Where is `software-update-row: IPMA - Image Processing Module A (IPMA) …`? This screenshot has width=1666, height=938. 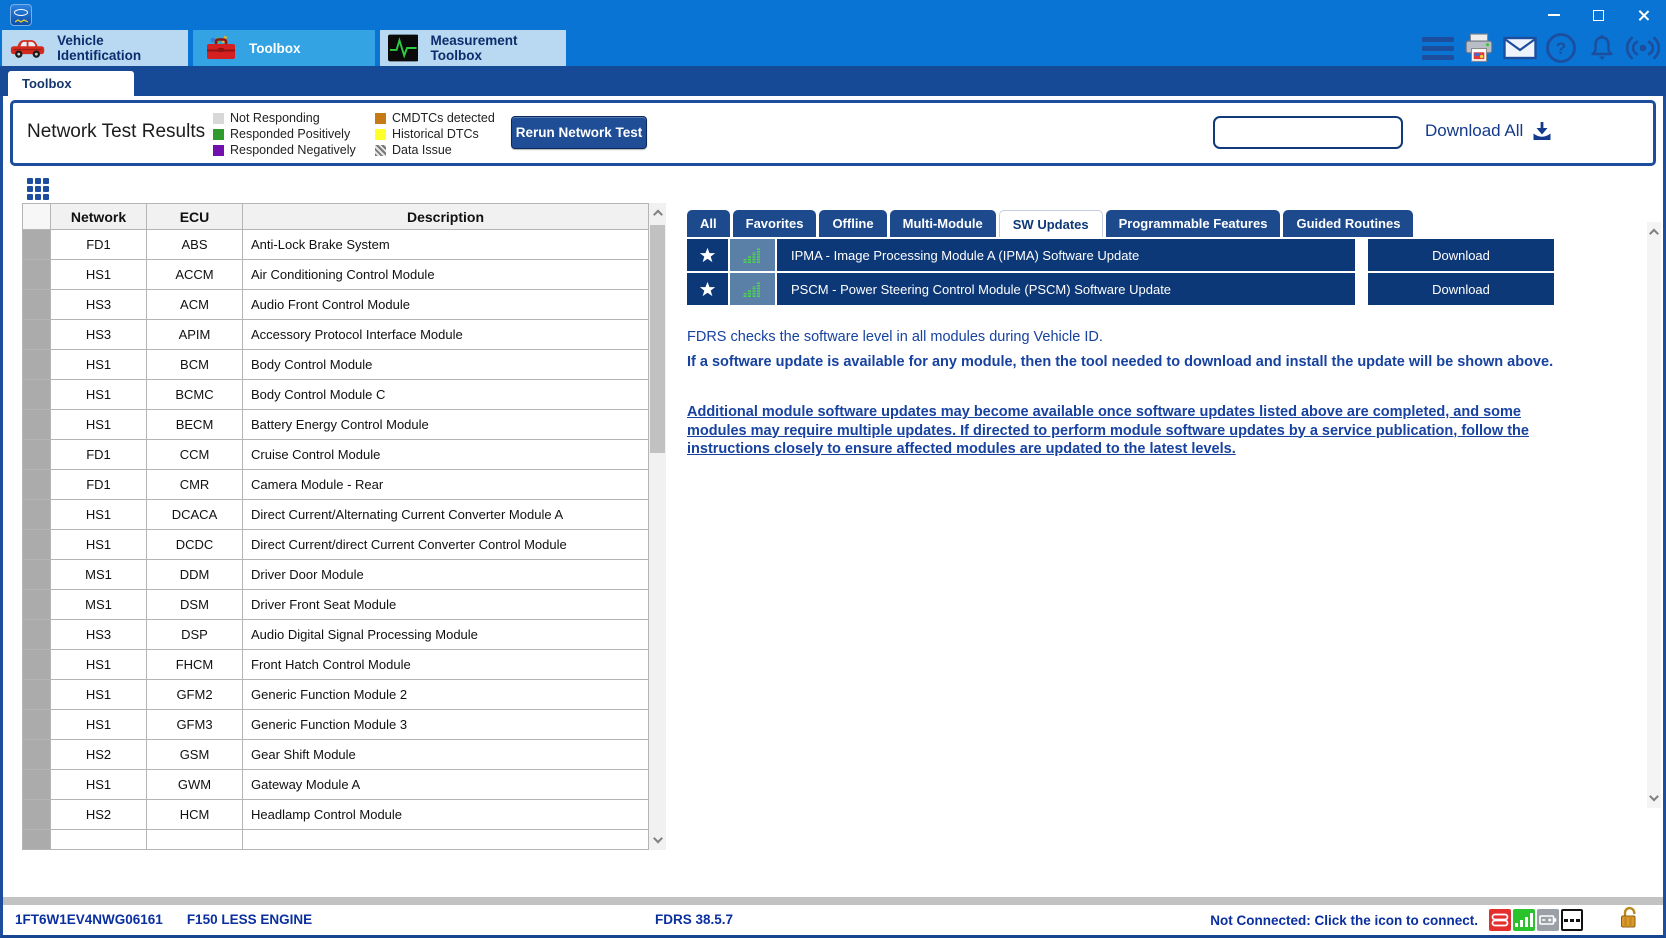
software-update-row: IPMA - Image Processing Module A (IPMA) … is located at coordinates (1120, 255).